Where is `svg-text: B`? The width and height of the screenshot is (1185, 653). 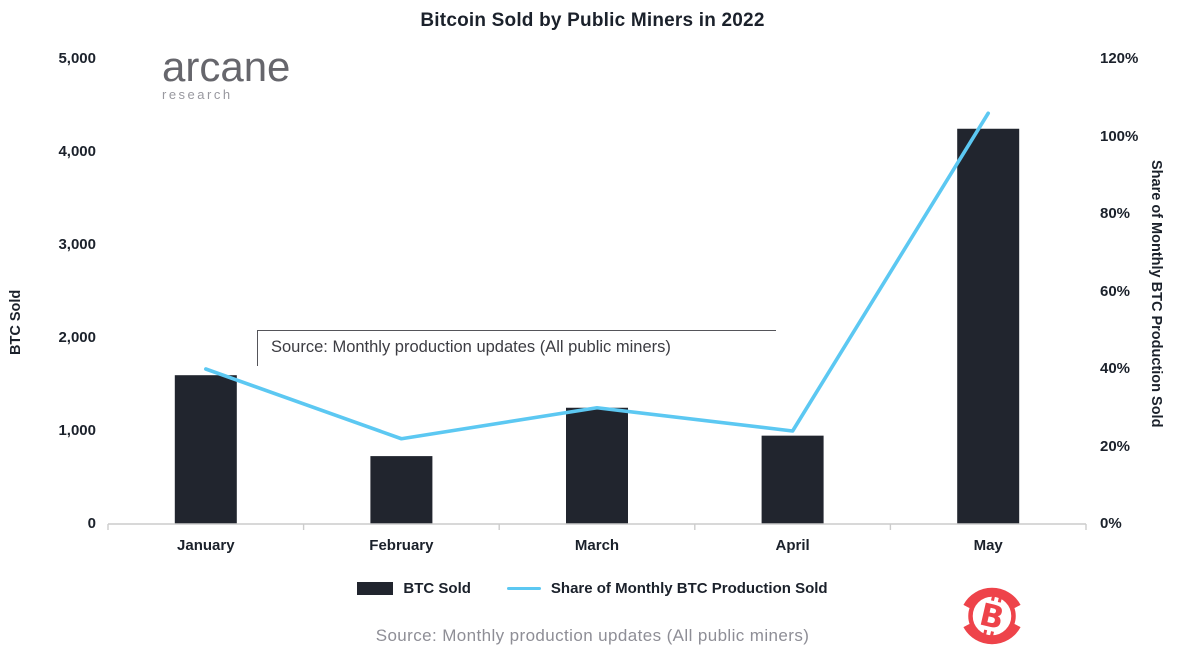 svg-text: B is located at coordinates (991, 617).